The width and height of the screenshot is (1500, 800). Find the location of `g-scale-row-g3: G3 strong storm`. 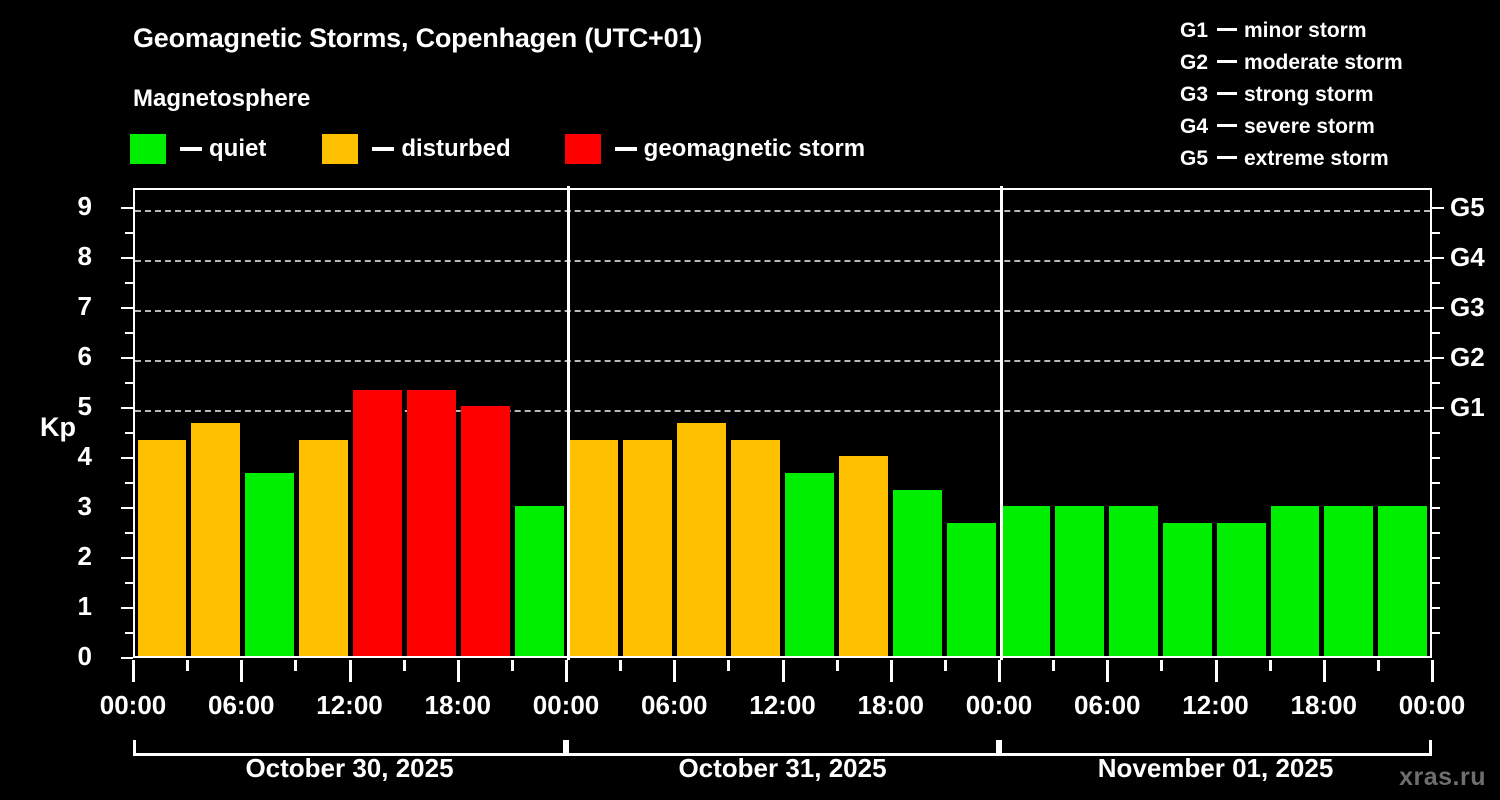

g-scale-row-g3: G3 strong storm is located at coordinates (1330, 95).